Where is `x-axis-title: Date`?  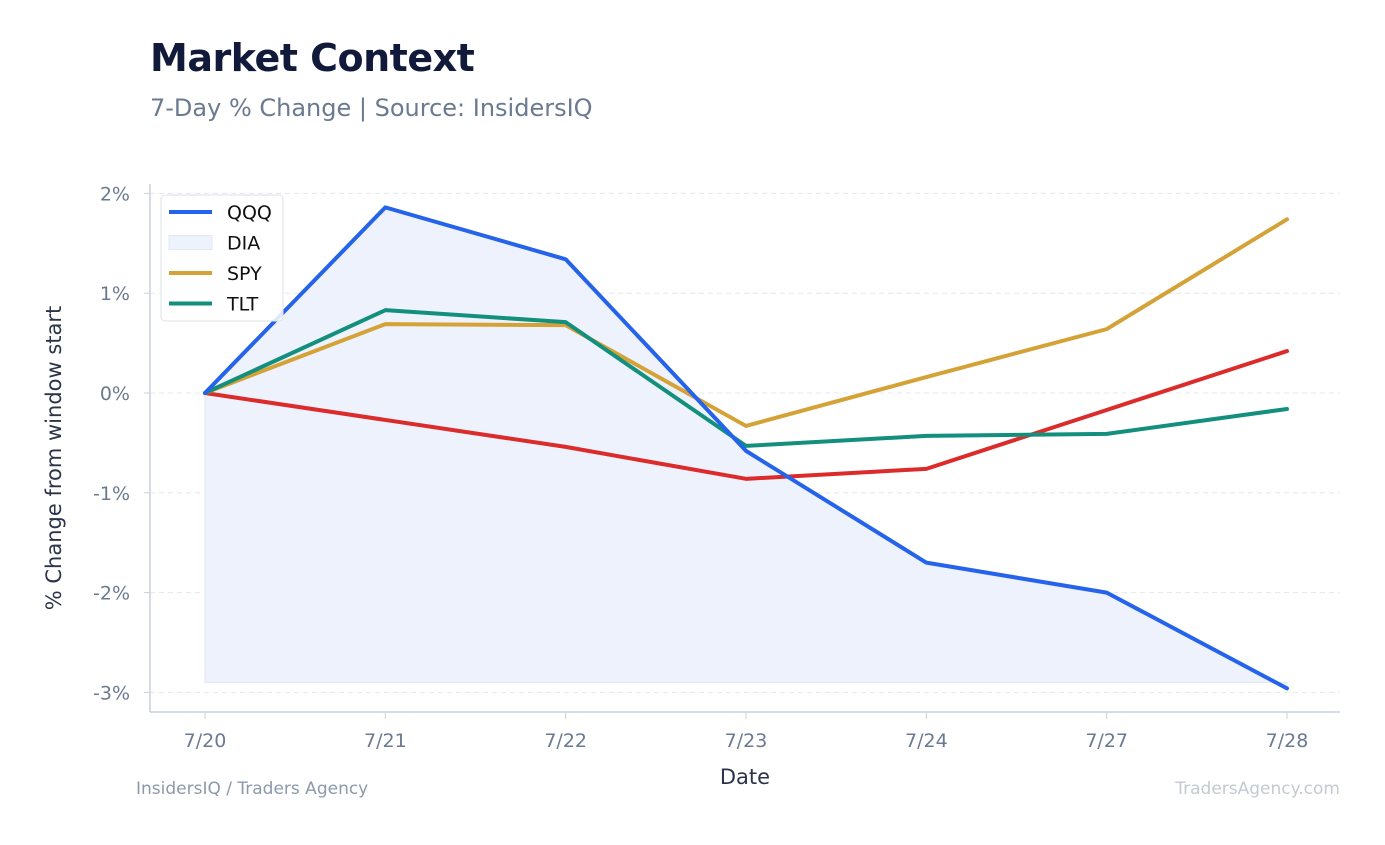
x-axis-title: Date is located at coordinates (745, 777).